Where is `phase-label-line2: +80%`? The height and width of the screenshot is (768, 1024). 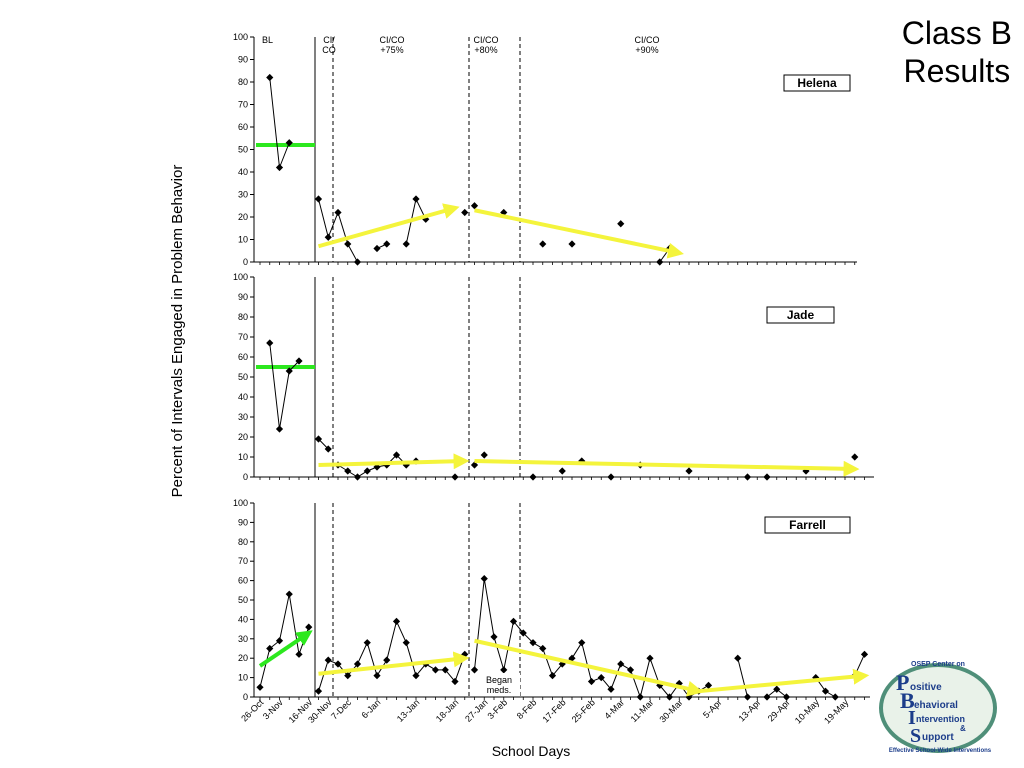 phase-label-line2: +80% is located at coordinates (485, 50).